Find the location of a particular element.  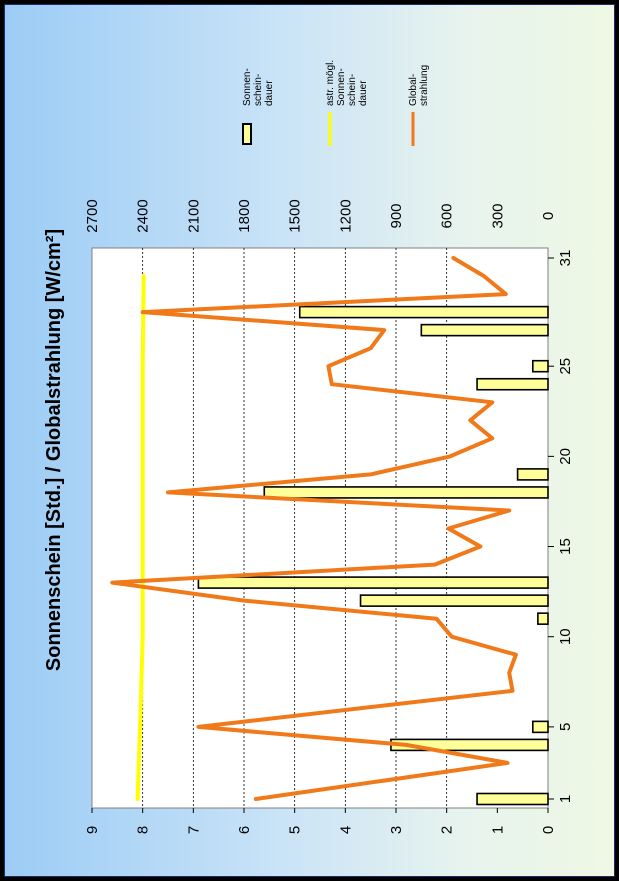

y-right-tick-label: 2400 is located at coordinates (143, 215).